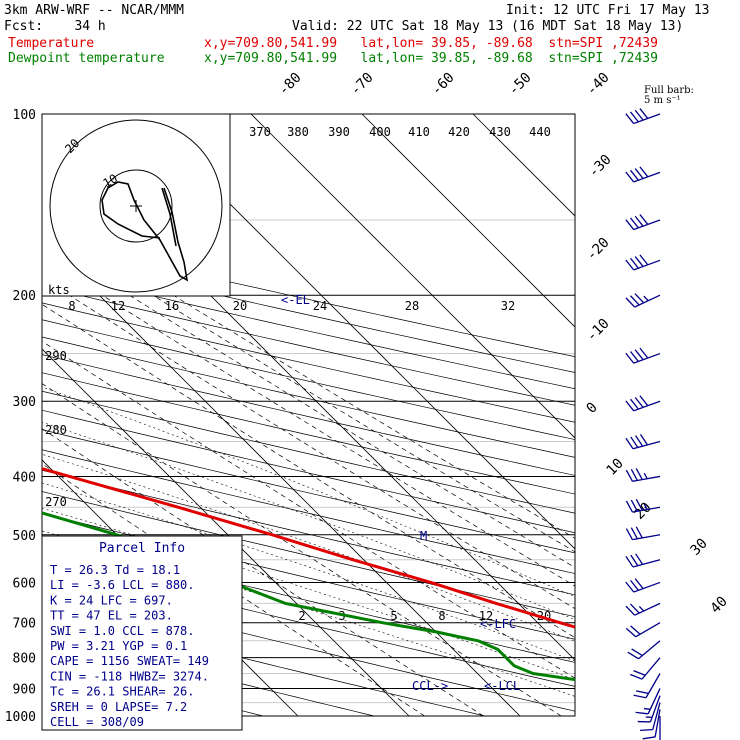  What do you see at coordinates (423, 536) in the screenshot?
I see `m-label: M` at bounding box center [423, 536].